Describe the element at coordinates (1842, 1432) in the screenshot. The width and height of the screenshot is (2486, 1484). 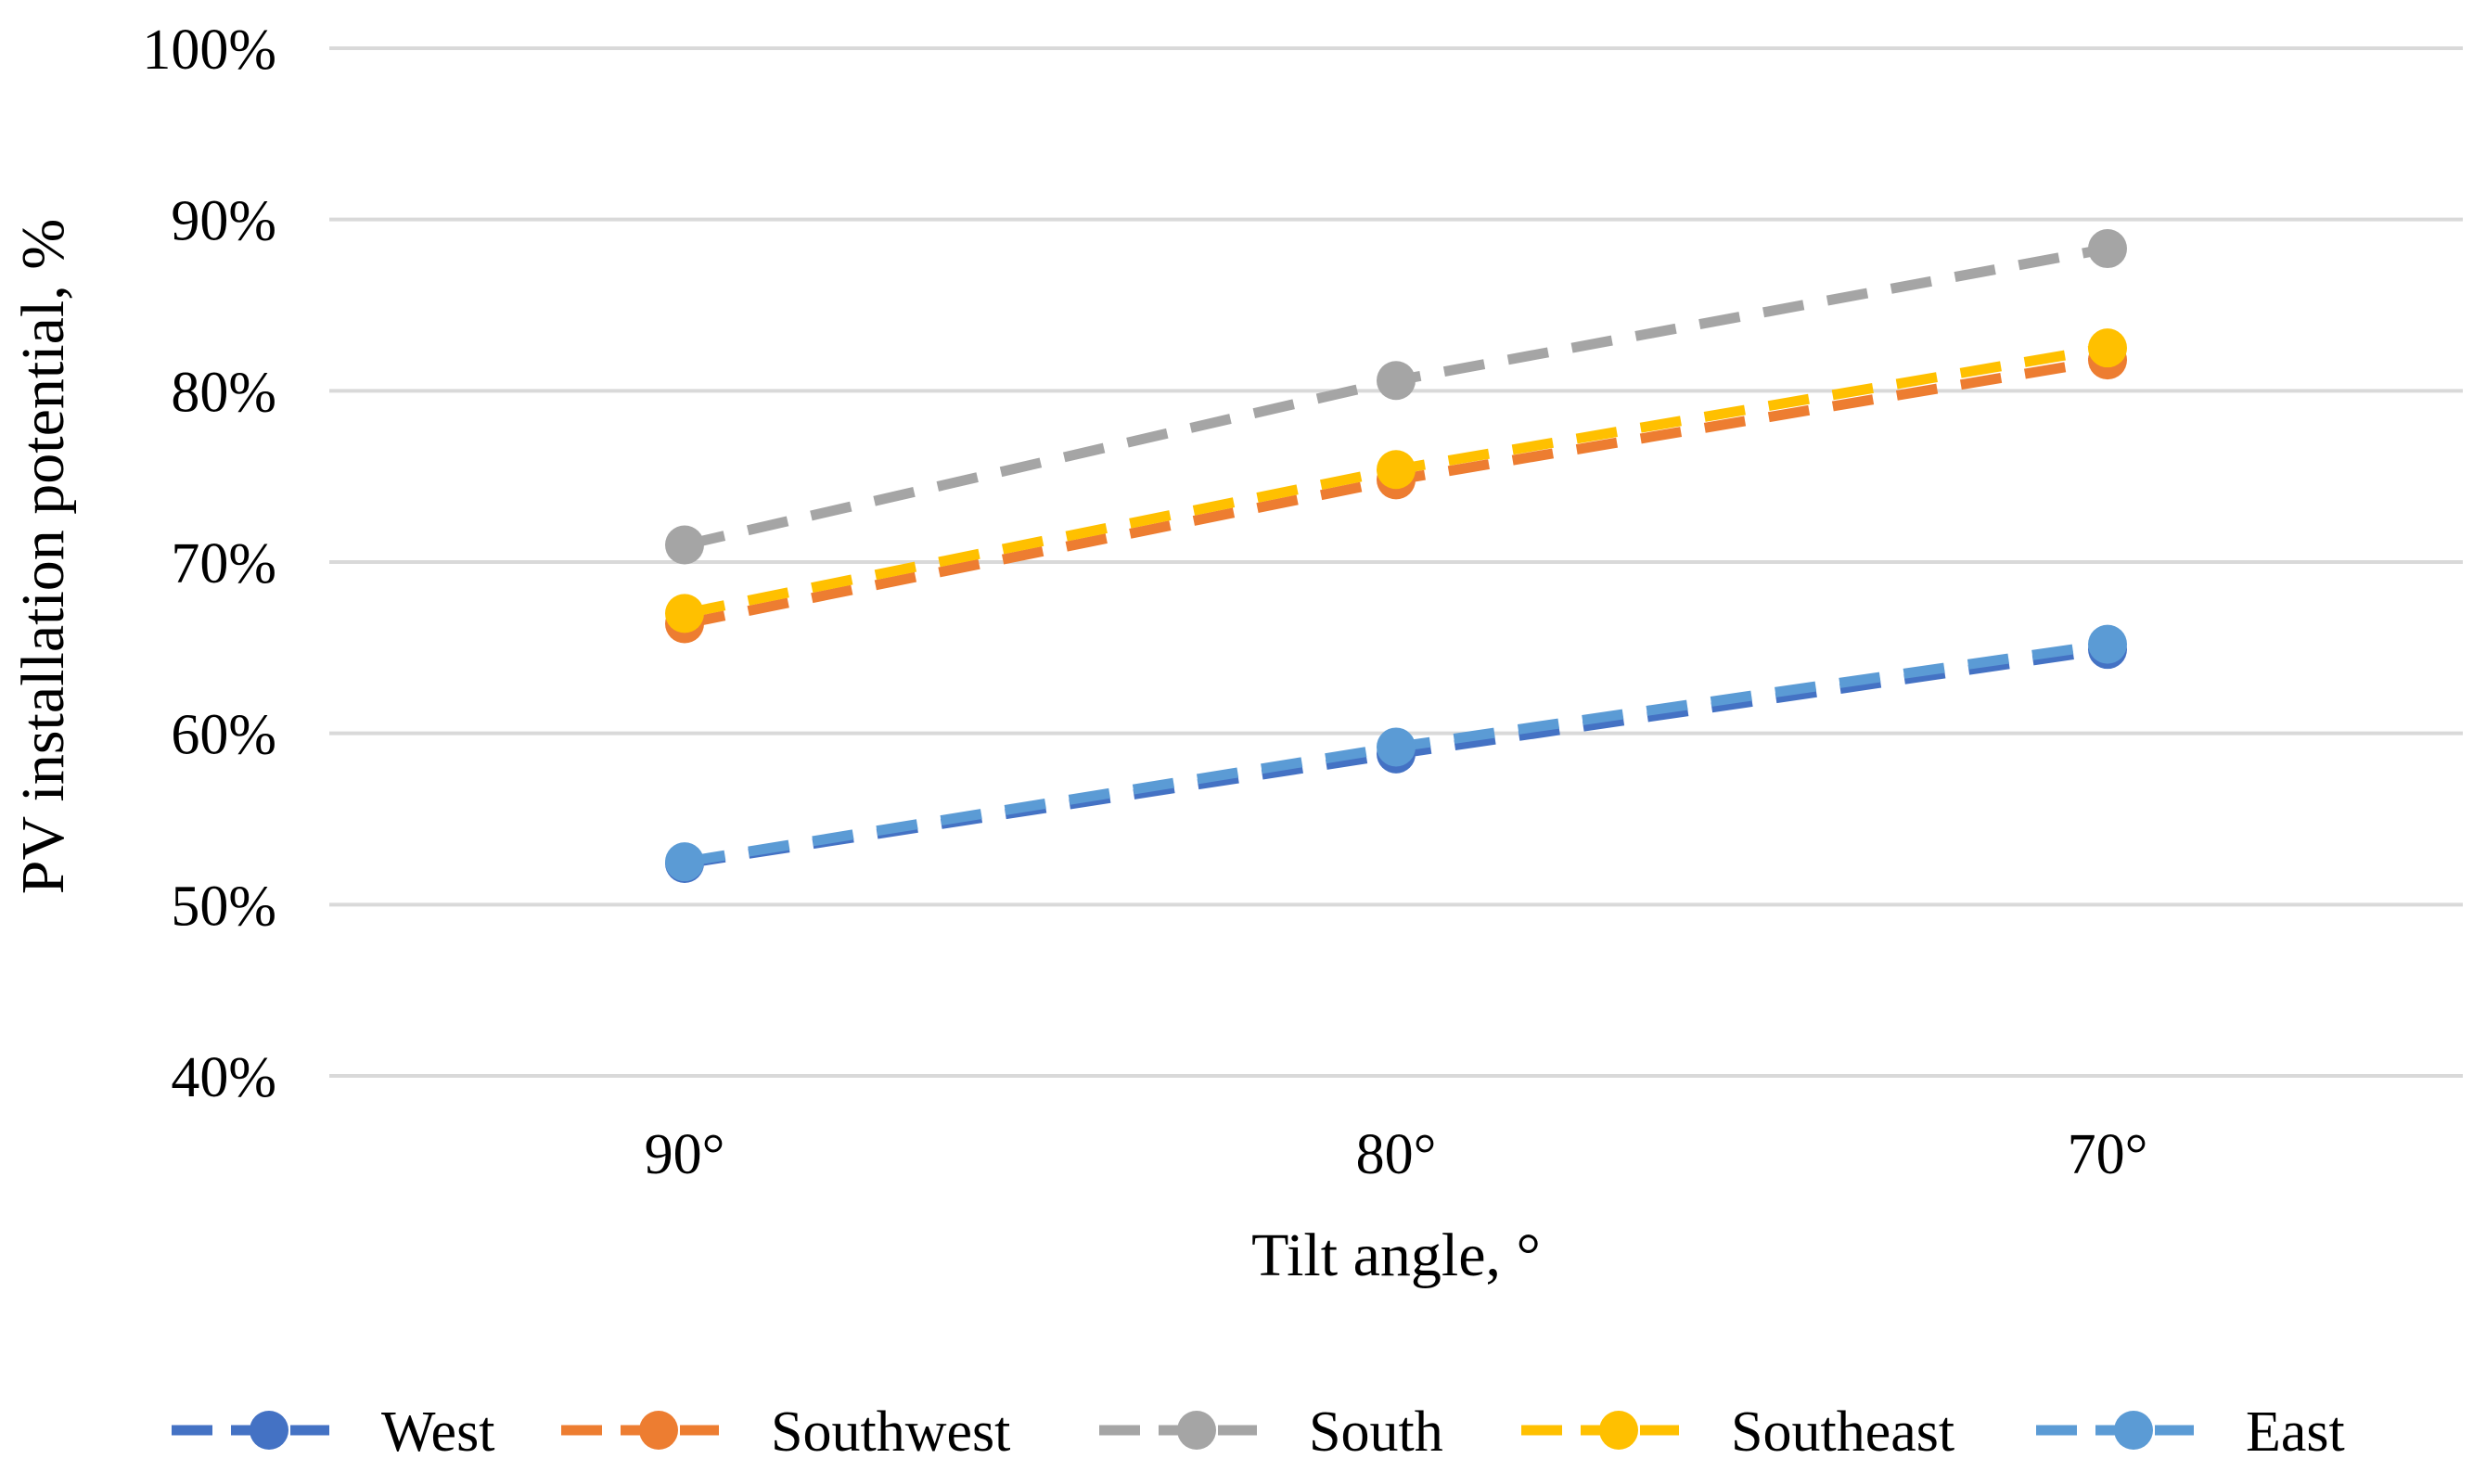
I see `legend-label: Southeast` at that location.